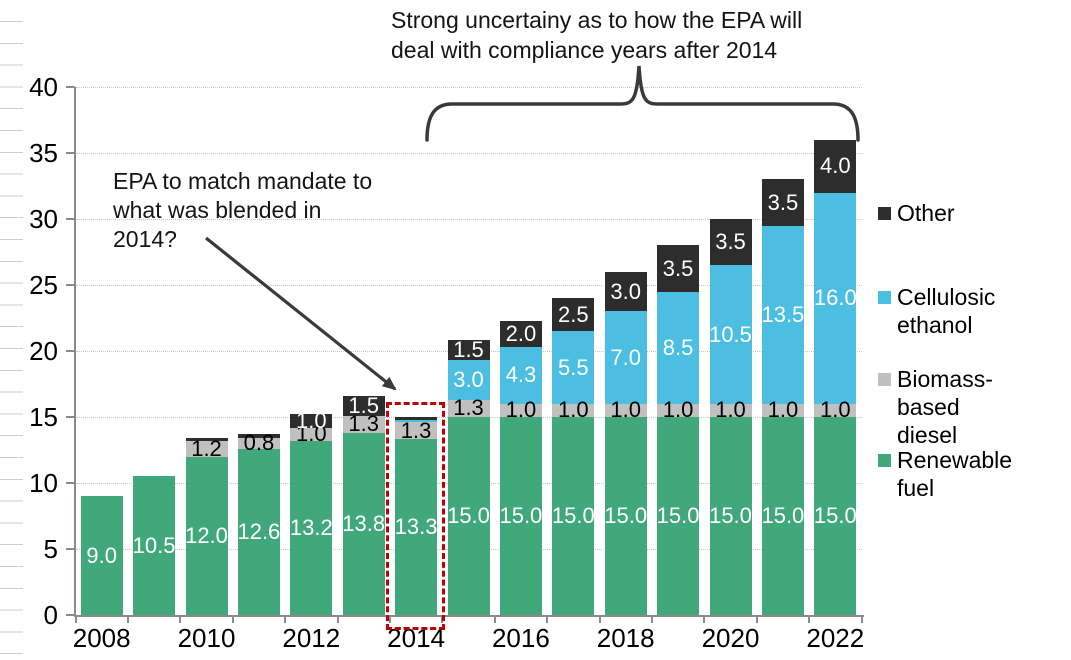 Image resolution: width=1071 pixels, height=660 pixels. Describe the element at coordinates (521, 410) in the screenshot. I see `bar-label-2016-biomass-based-diesel: 1.0` at that location.